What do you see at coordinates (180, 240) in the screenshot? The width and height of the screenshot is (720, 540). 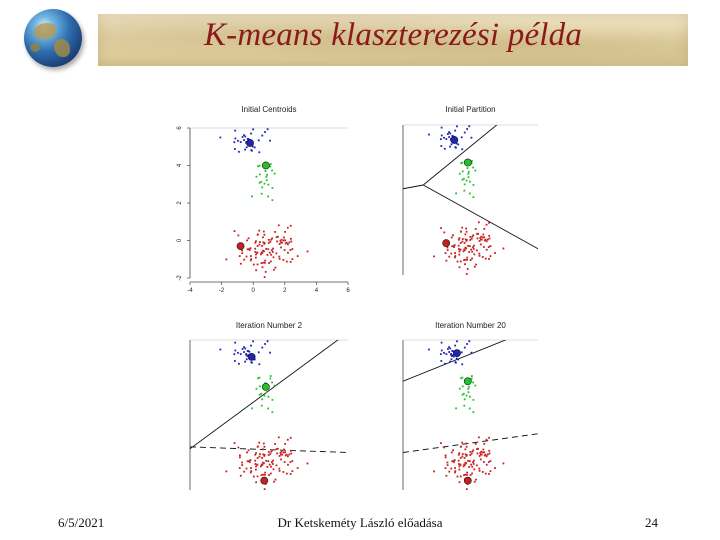 I see `y-tick-label: 0` at bounding box center [180, 240].